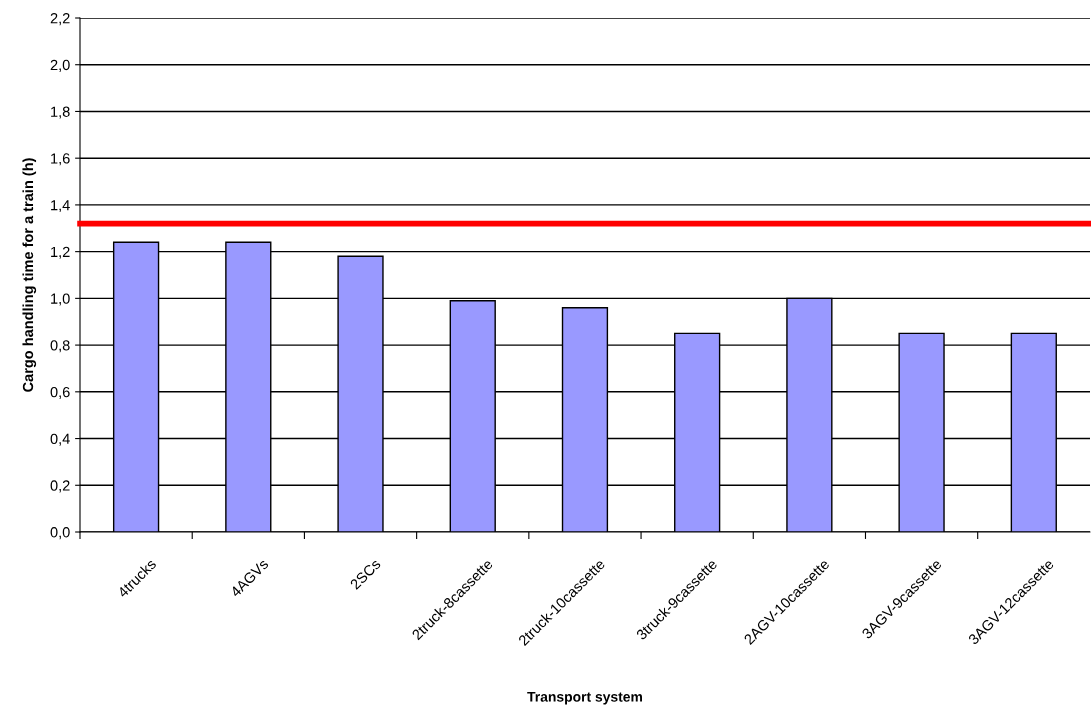  I want to click on x-axis-title: Transport system, so click(584, 698).